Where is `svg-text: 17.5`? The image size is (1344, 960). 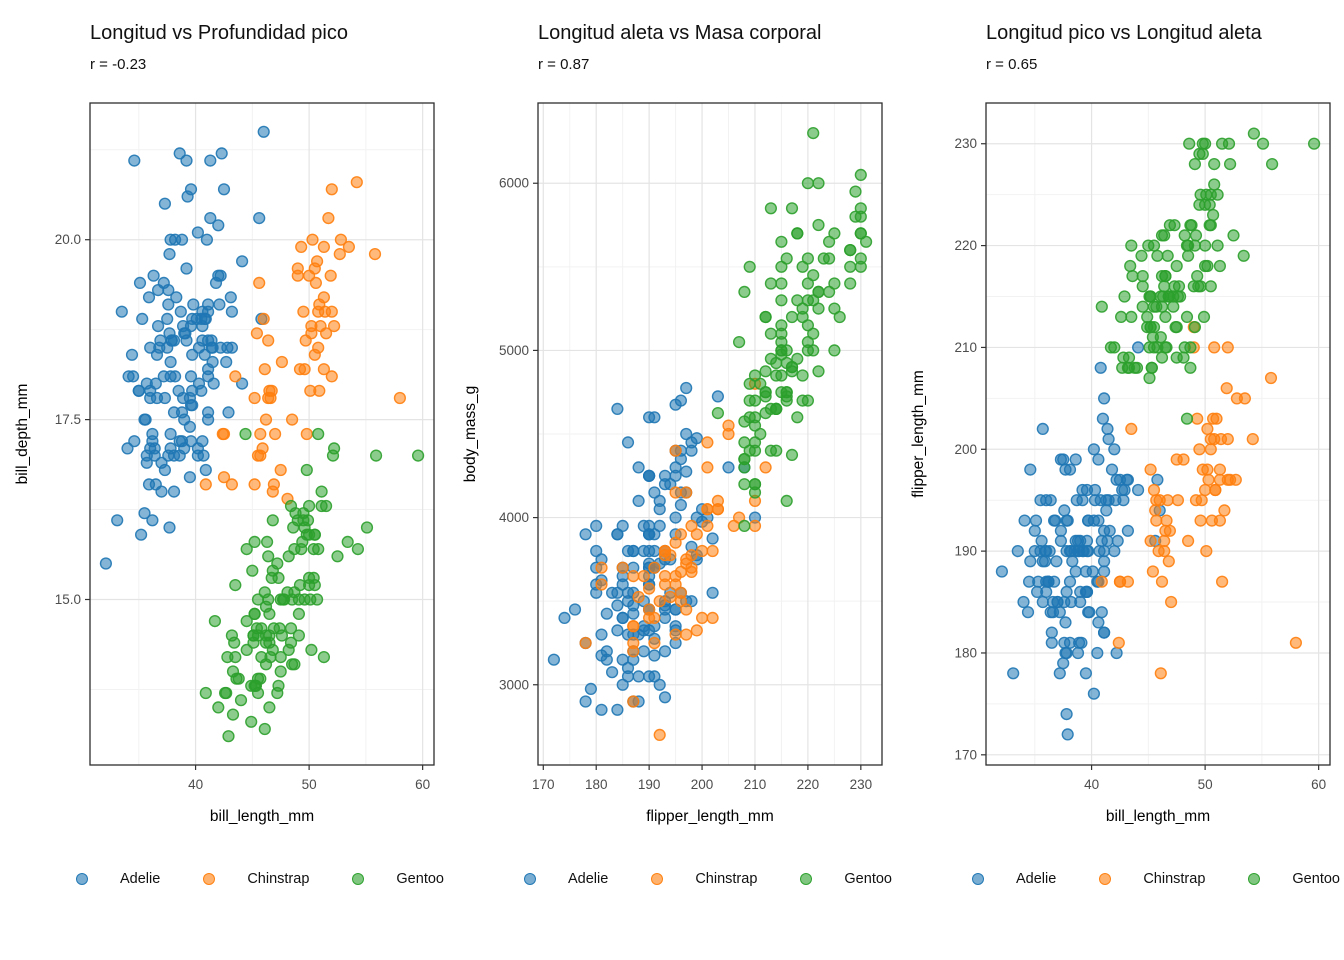
svg-text: 17.5 is located at coordinates (68, 419).